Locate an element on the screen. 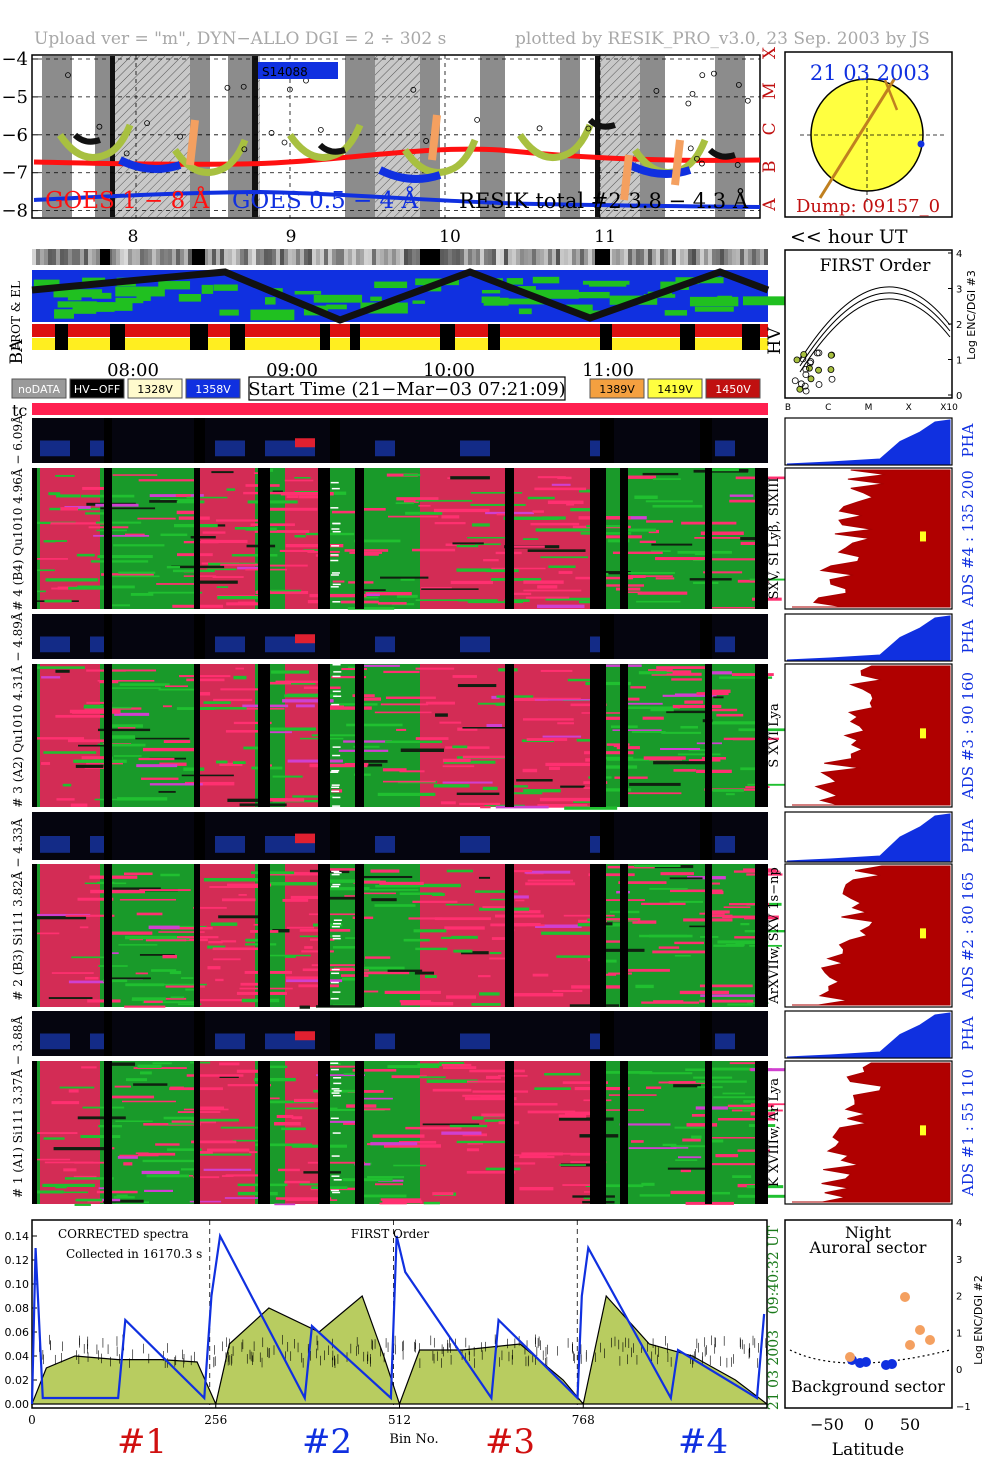 Image resolution: width=1004 pixels, height=1477 pixels. spectrum-xtick-0: 0 is located at coordinates (32, 1420).